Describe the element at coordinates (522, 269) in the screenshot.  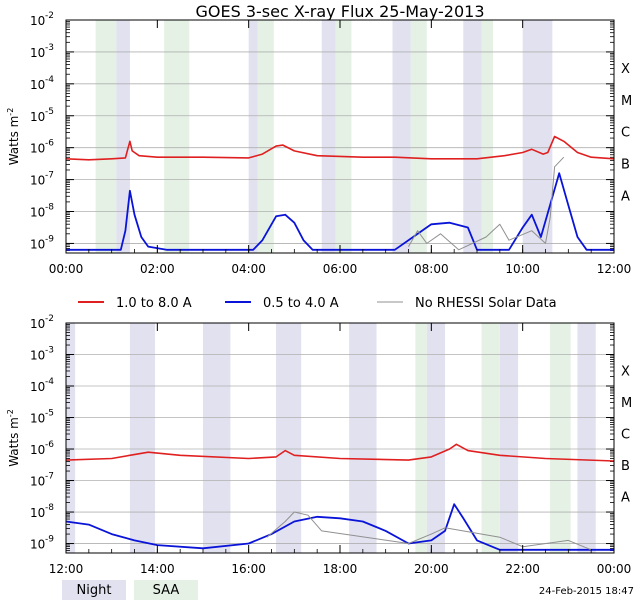
I see `x-tick-label: 10:00` at that location.